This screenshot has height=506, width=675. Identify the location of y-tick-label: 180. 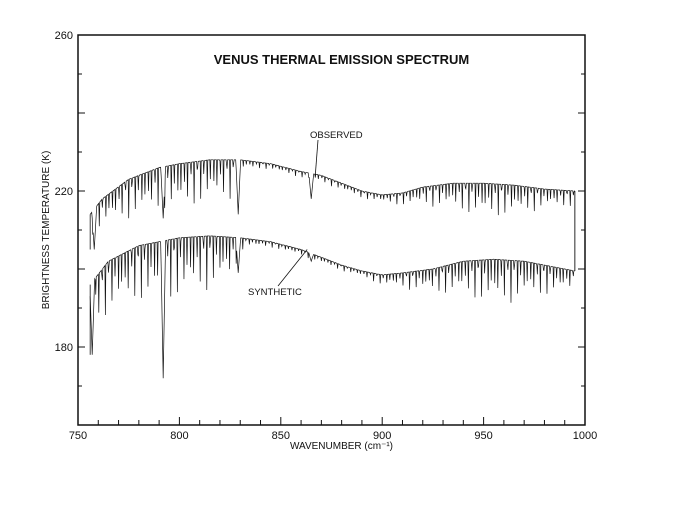
(64, 348).